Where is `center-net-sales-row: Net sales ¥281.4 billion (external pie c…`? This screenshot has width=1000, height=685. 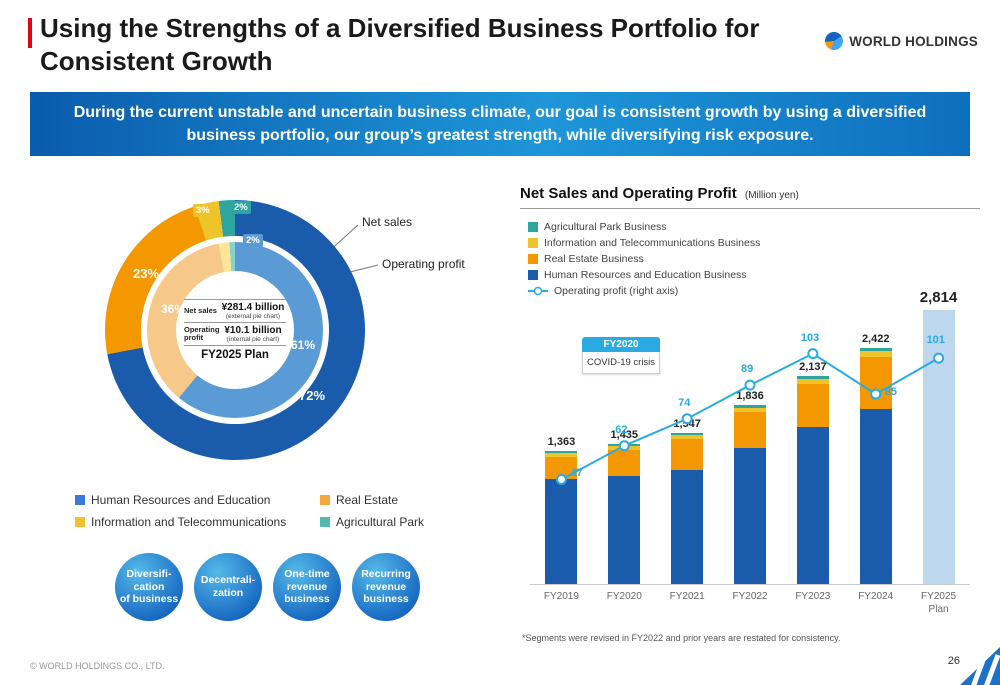 center-net-sales-row: Net sales ¥281.4 billion (external pie c… is located at coordinates (235, 310).